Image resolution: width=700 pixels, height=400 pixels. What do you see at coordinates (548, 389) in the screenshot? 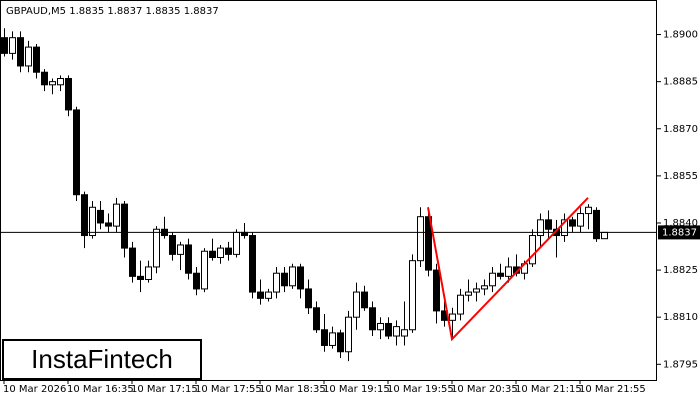
I see `x-tick-label: 10 Mar 21:15` at bounding box center [548, 389].